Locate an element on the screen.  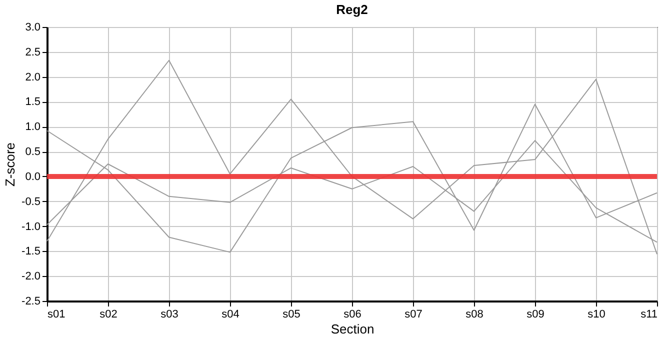
y-tick-label: -2.5 is located at coordinates (31, 302).